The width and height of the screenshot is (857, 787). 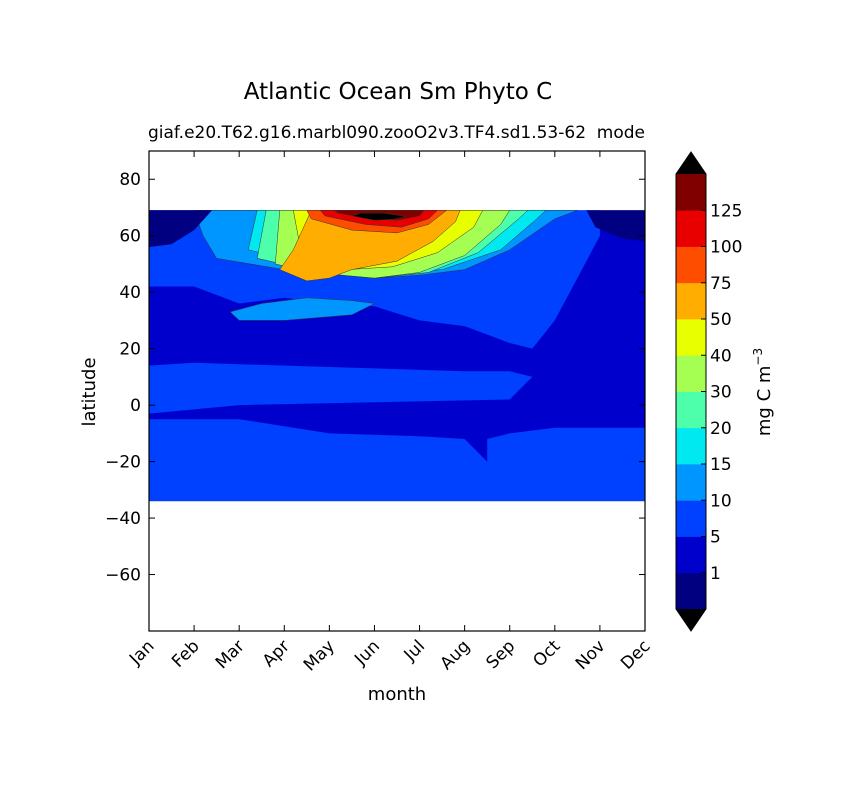 I want to click on colorbar-tick-label: 15, so click(x=721, y=465).